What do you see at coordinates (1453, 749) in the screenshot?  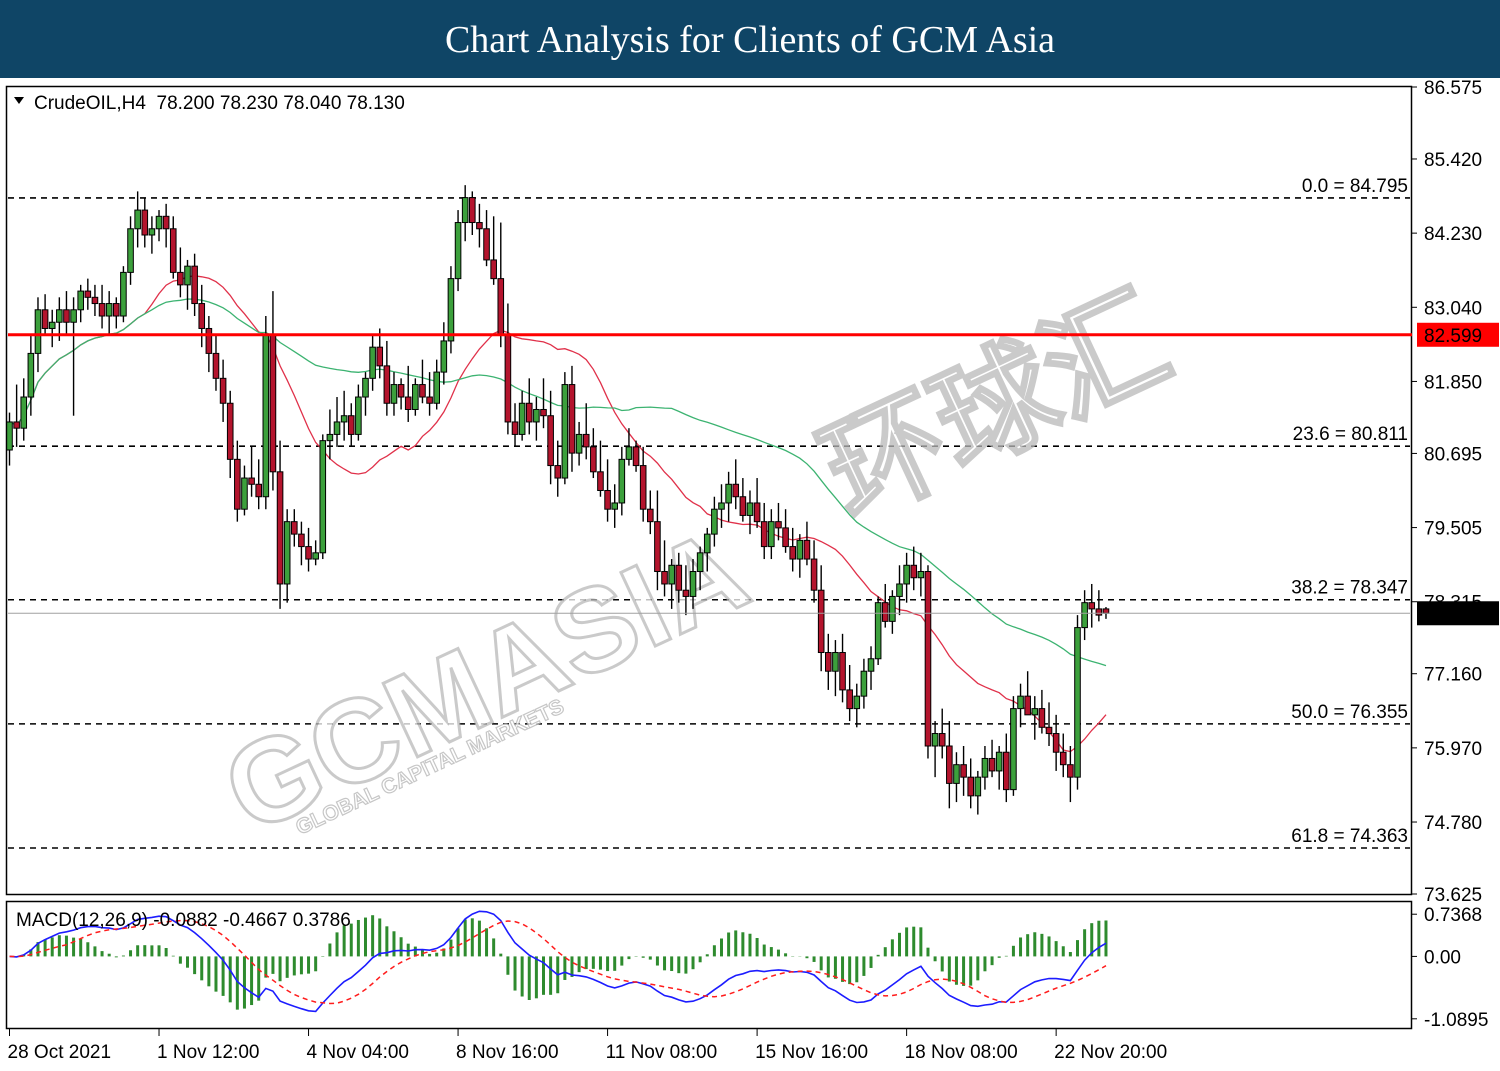 I see `y-tick-label: 75.970` at bounding box center [1453, 749].